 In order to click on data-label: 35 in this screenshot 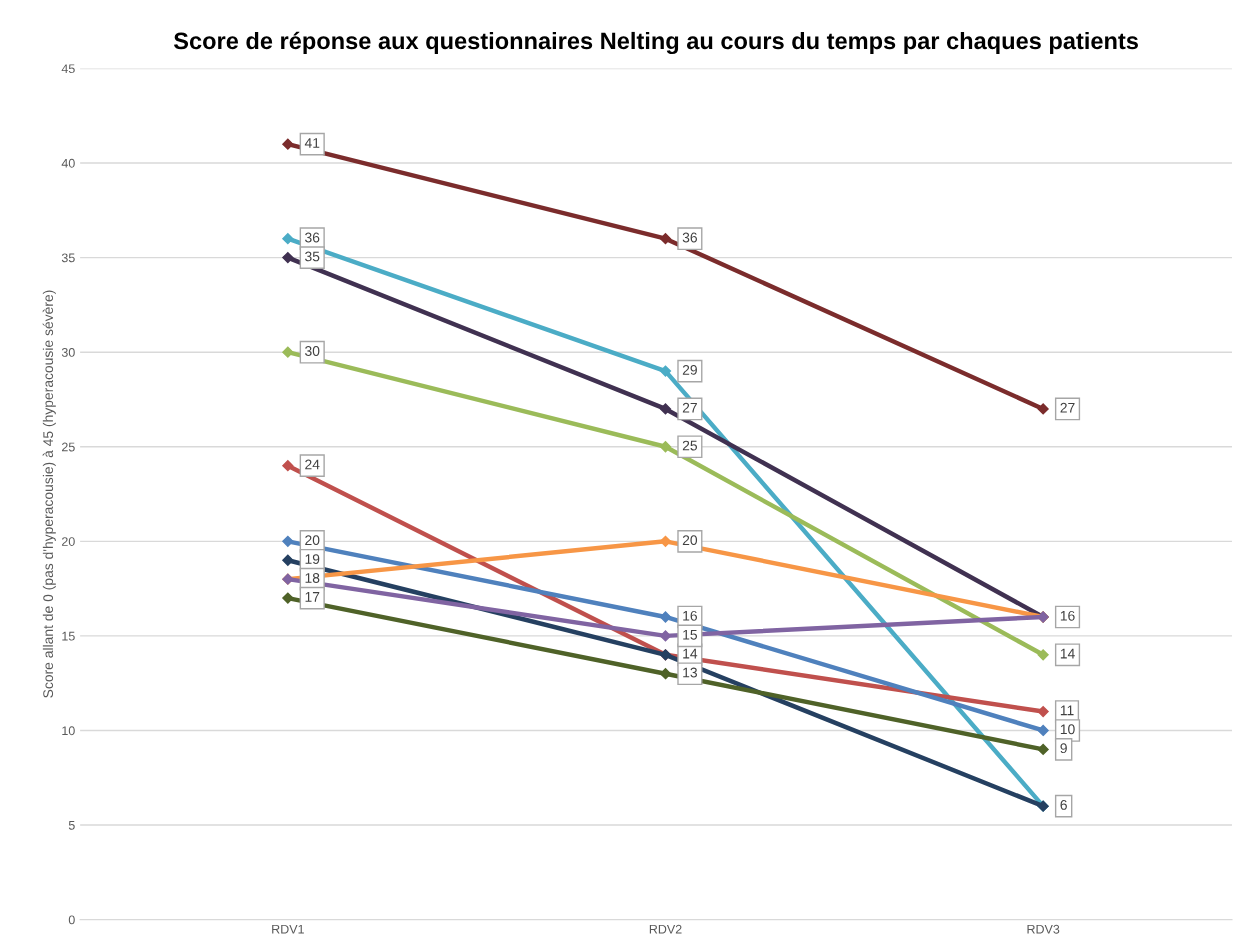, I will do `click(312, 256)`.